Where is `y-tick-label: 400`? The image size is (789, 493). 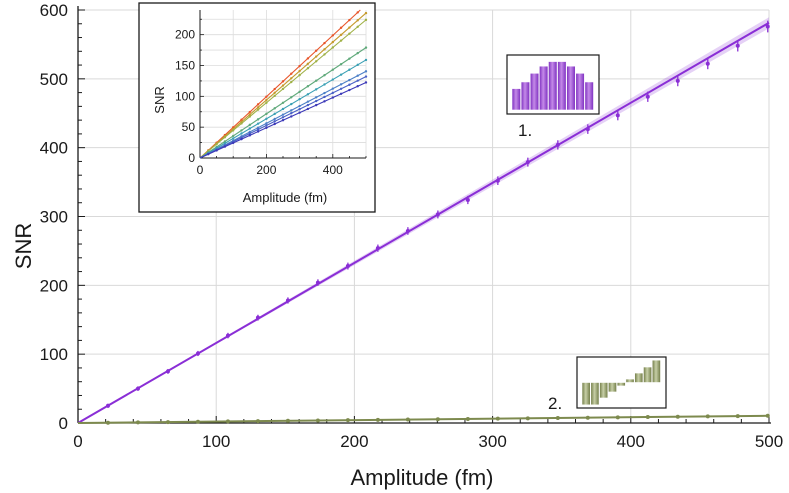 y-tick-label: 400 is located at coordinates (54, 148).